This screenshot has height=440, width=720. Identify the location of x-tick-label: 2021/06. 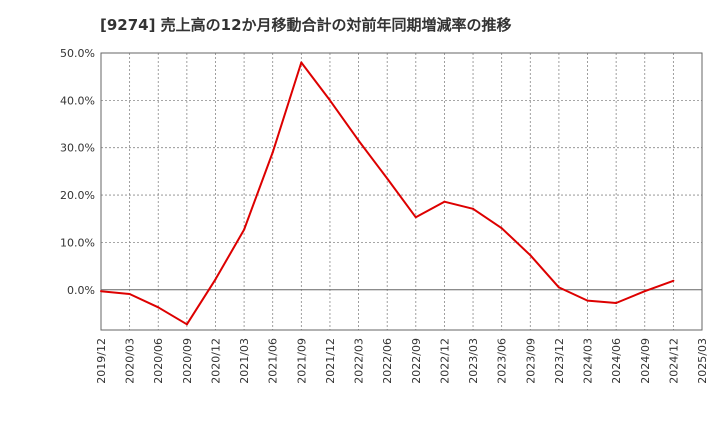
(273, 361).